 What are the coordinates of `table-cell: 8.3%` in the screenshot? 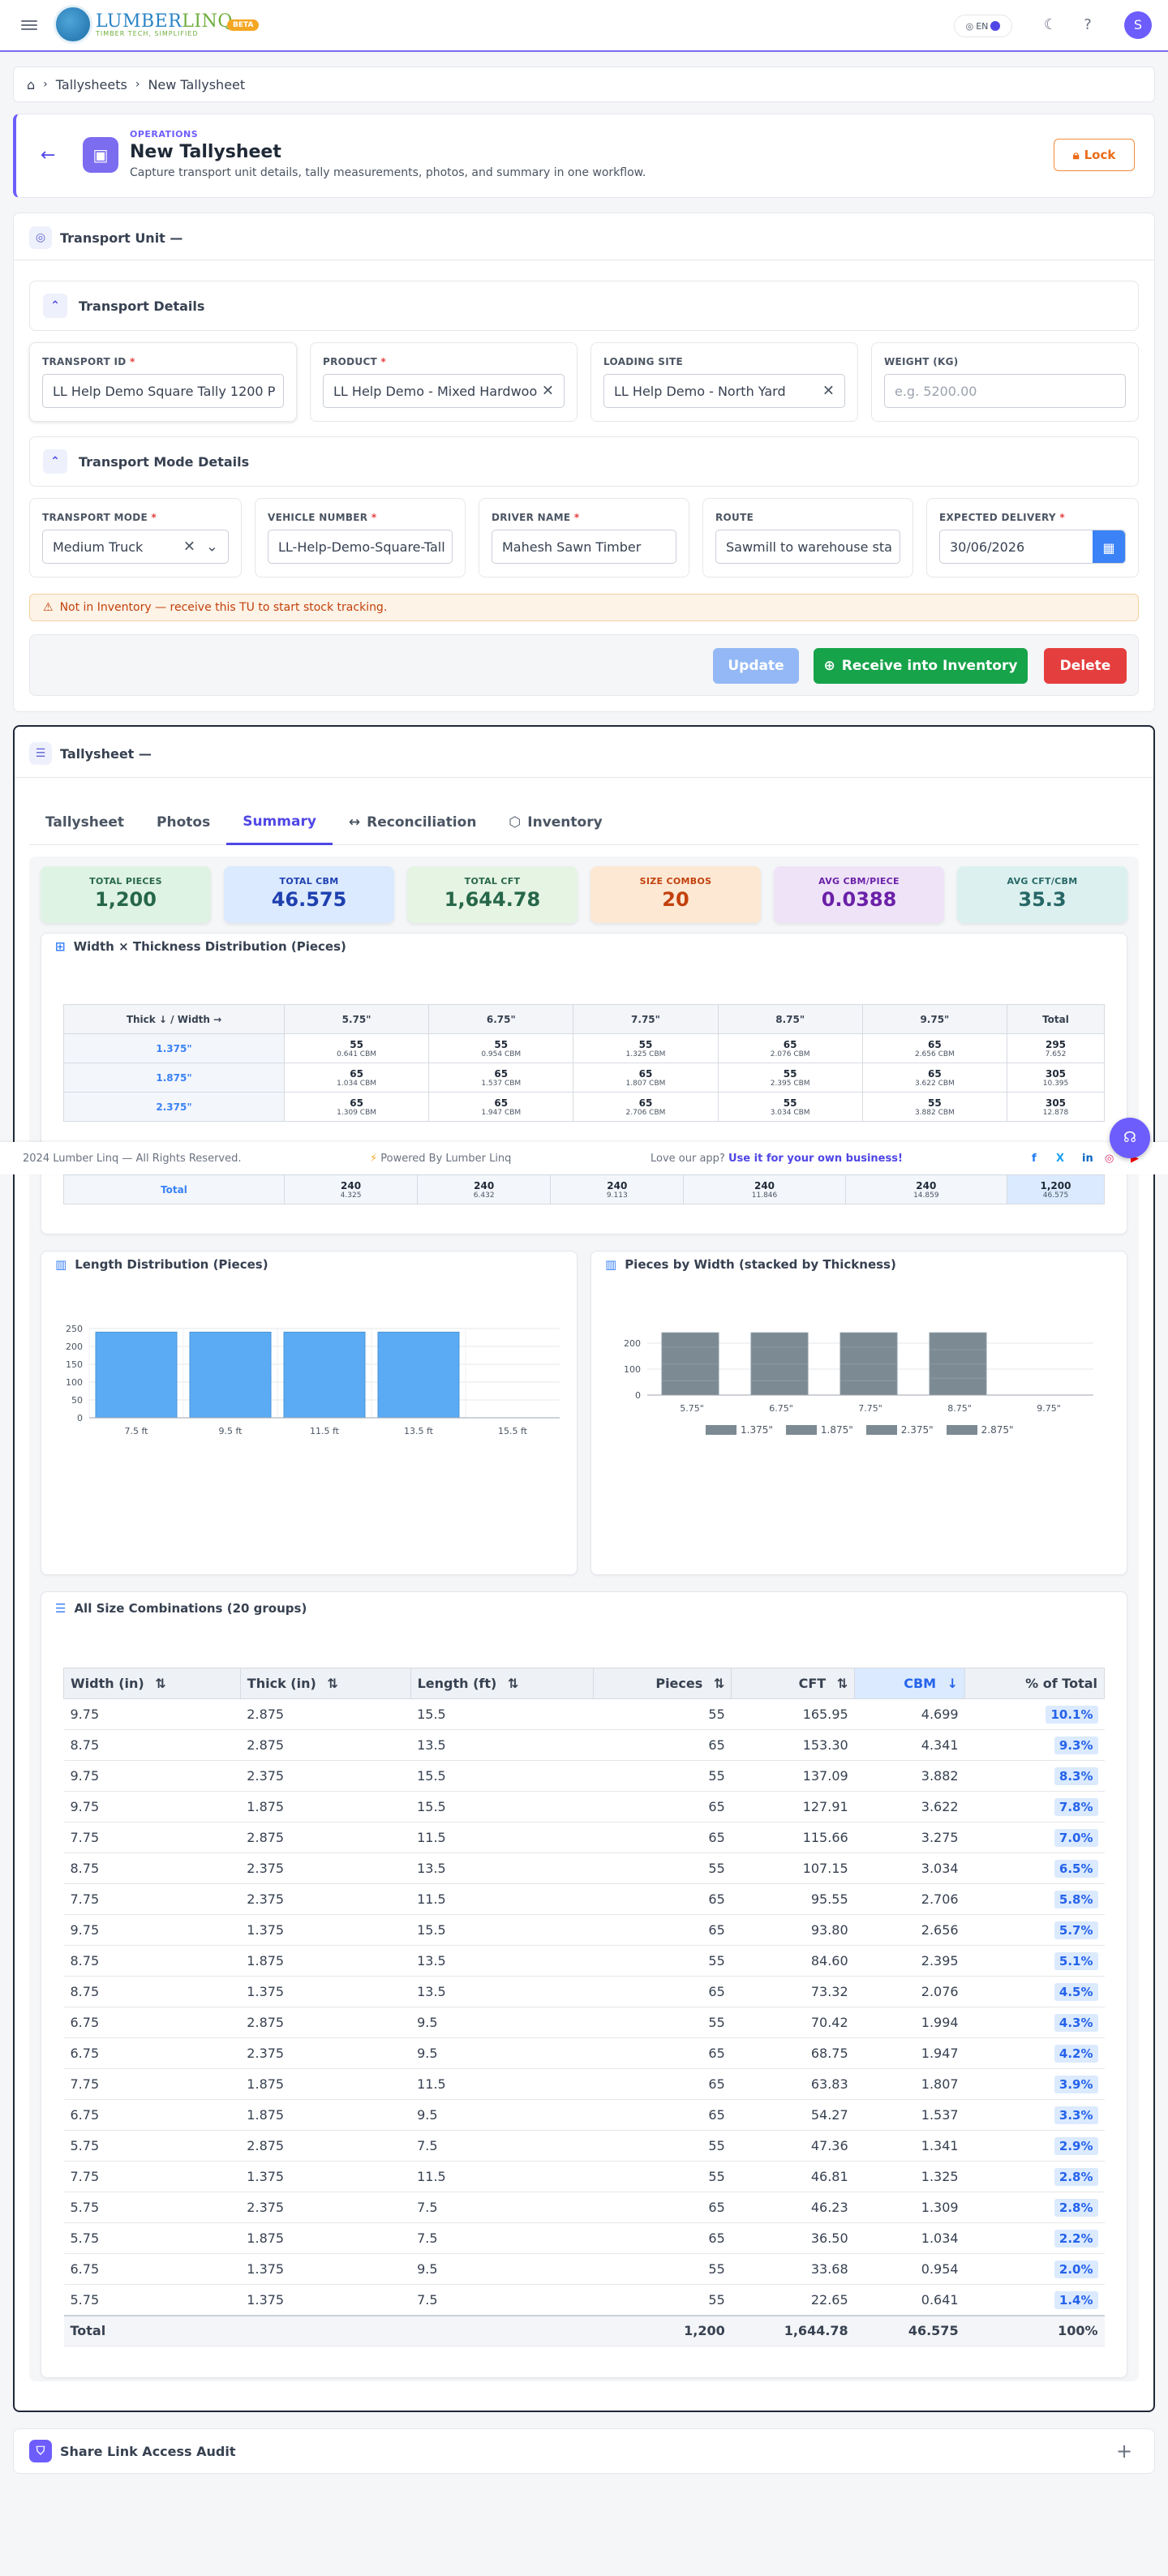 It's located at (1034, 1776).